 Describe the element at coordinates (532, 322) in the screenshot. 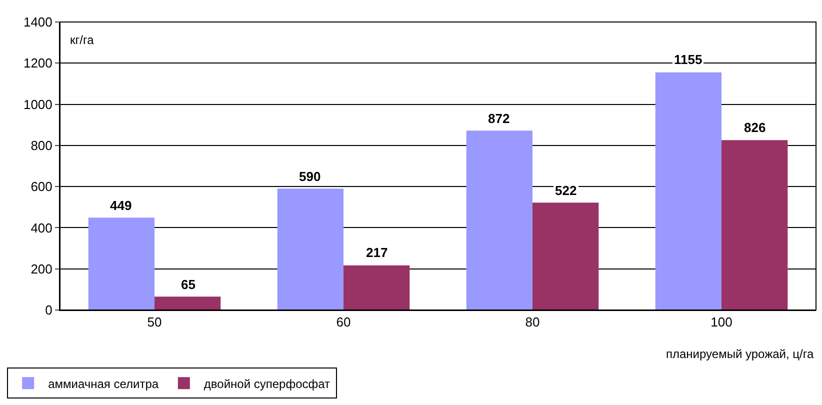

I see `x-tick-label: 80` at that location.